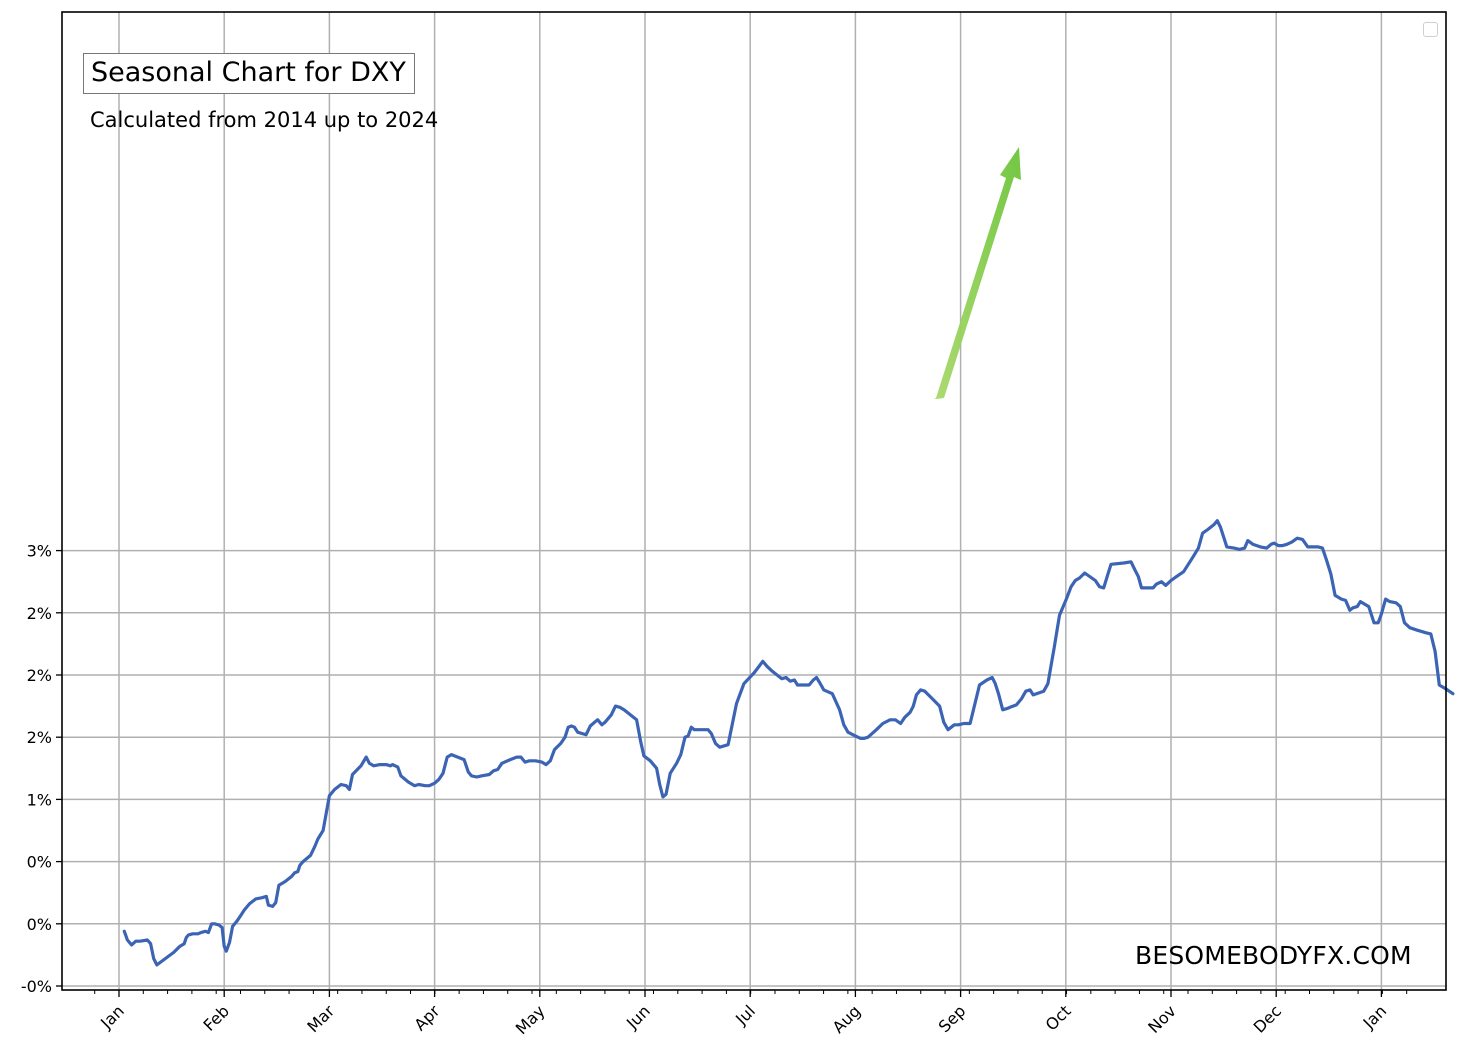  What do you see at coordinates (977, 273) in the screenshot?
I see `uptrend-arrow` at bounding box center [977, 273].